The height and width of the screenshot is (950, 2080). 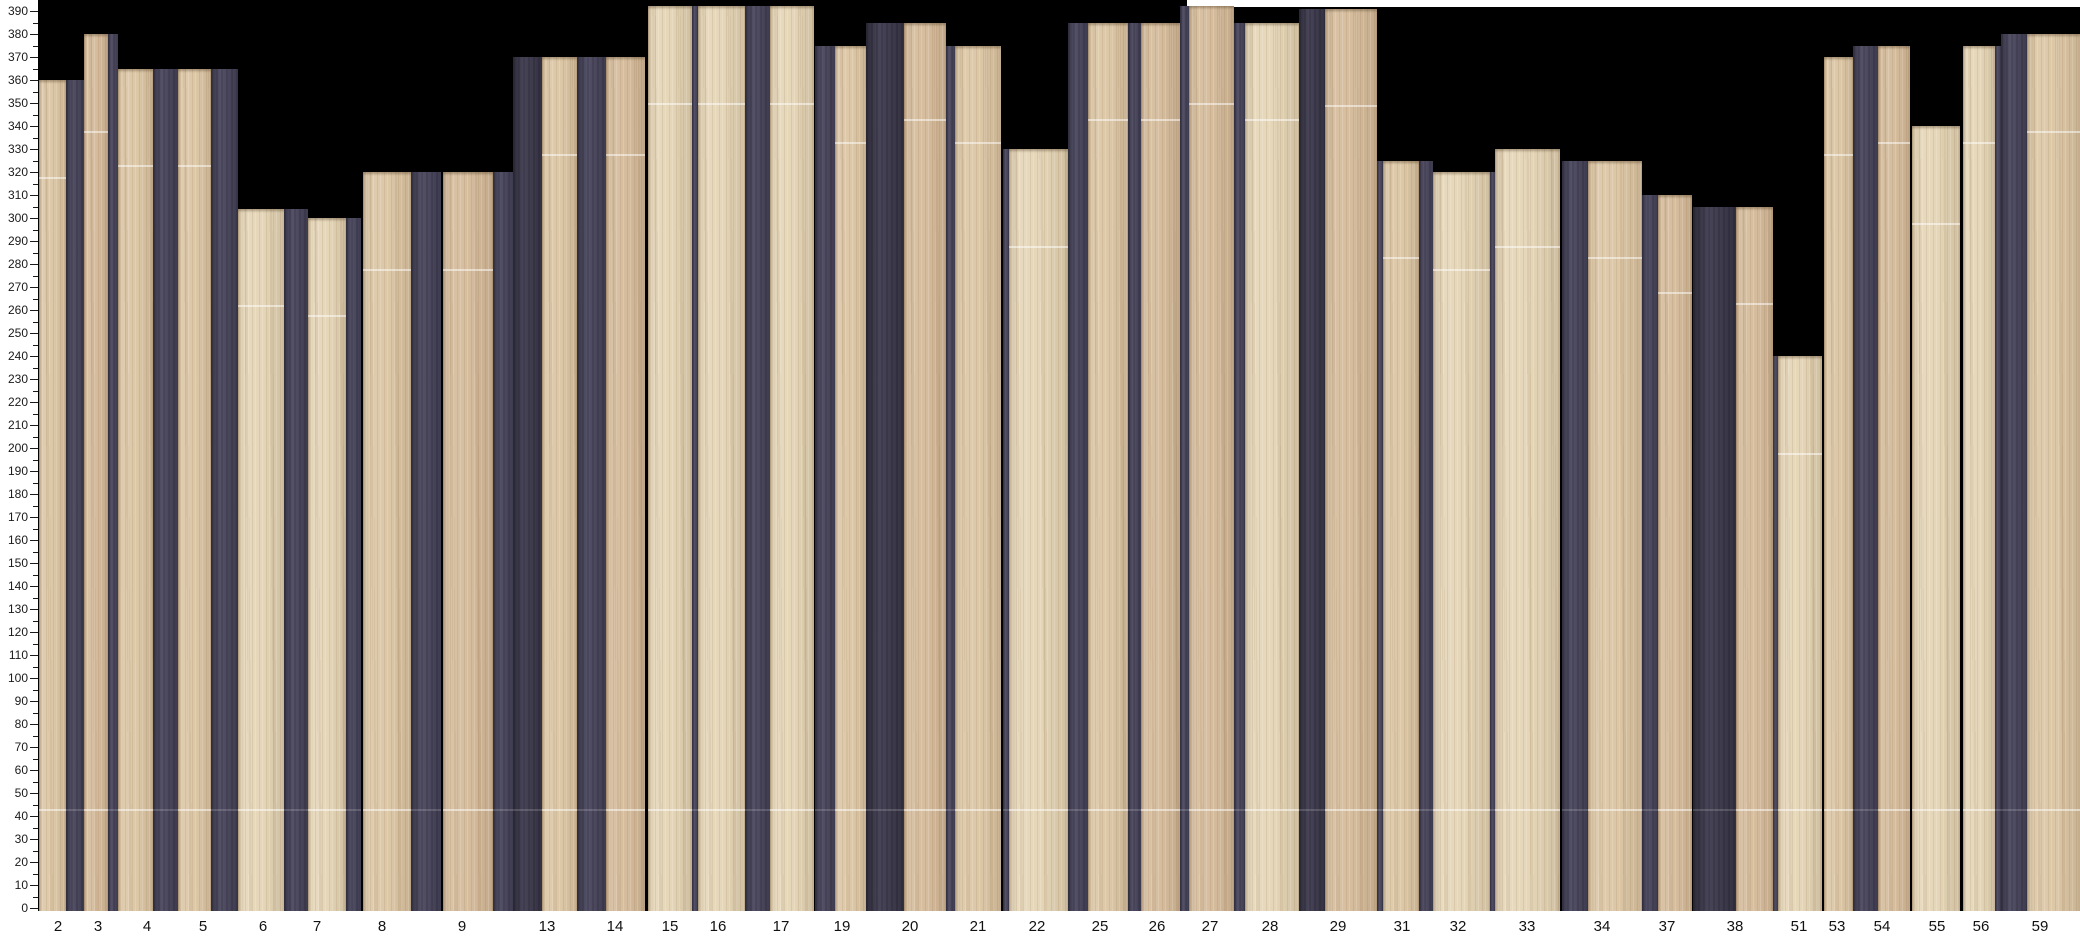 I want to click on x-axis-label-9: 9, so click(x=462, y=926).